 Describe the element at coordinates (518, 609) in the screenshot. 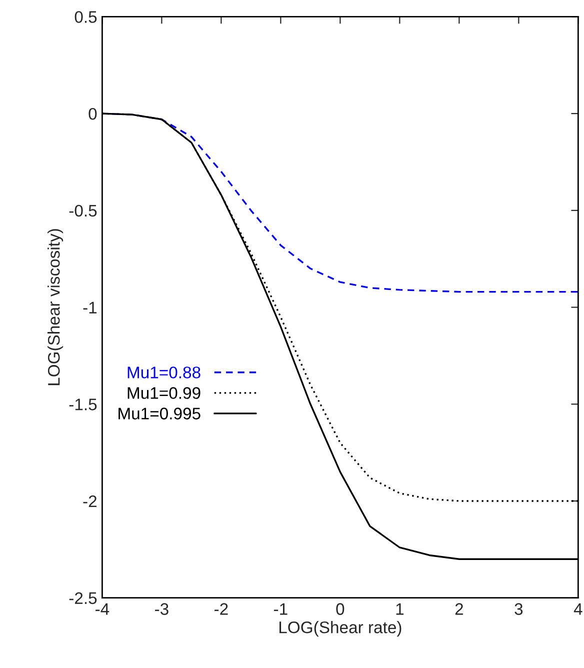

I see `x-tick-label: 3` at that location.